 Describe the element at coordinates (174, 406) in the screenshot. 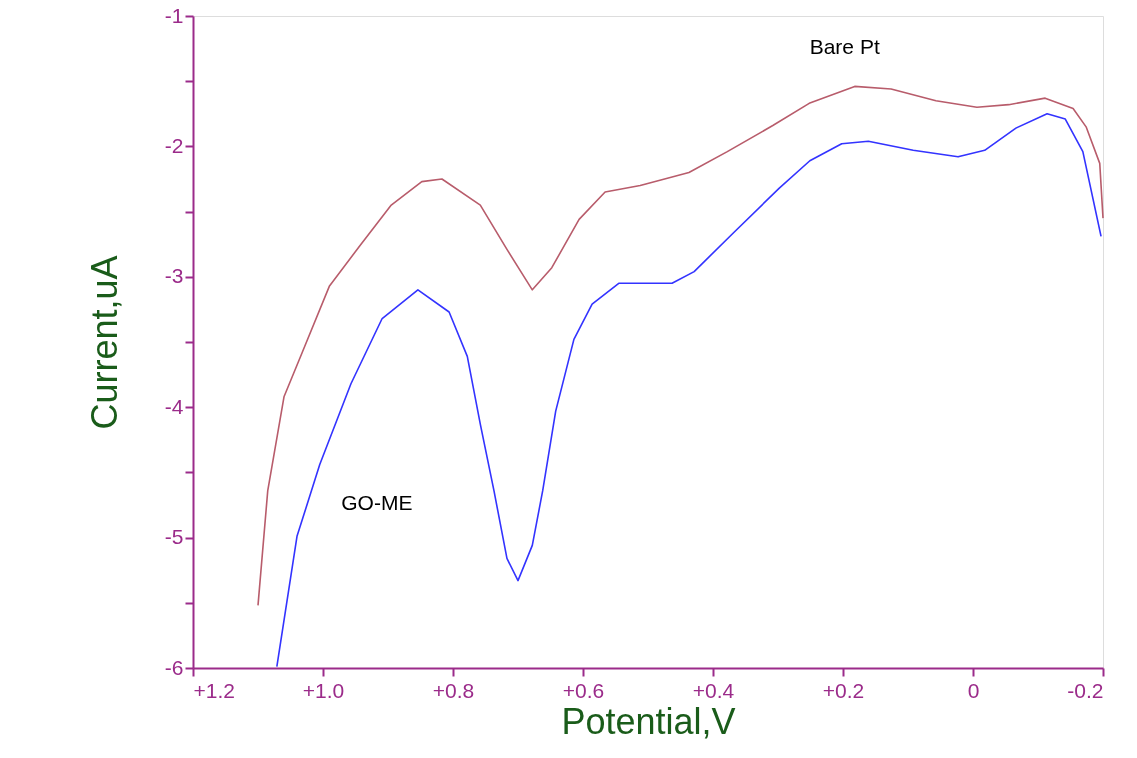

I see `y-tick-label: -4` at that location.